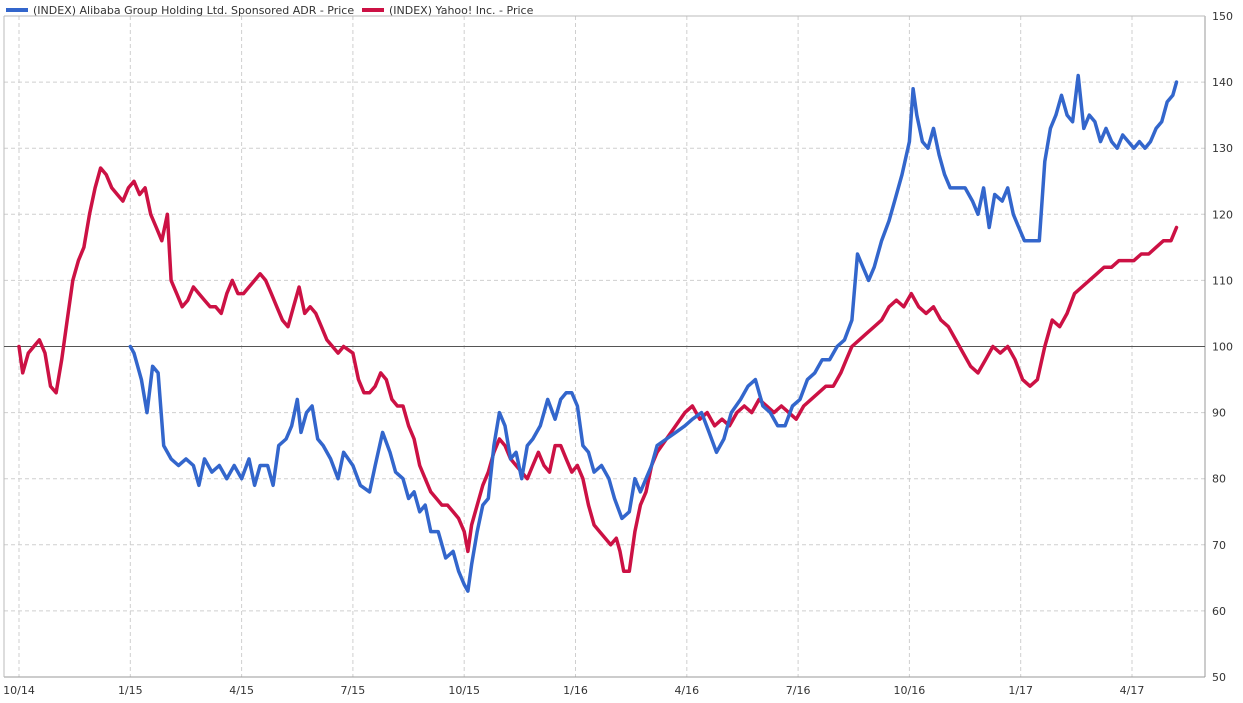 This screenshot has width=1243, height=703. I want to click on x-tick-label: 1/16, so click(575, 690).